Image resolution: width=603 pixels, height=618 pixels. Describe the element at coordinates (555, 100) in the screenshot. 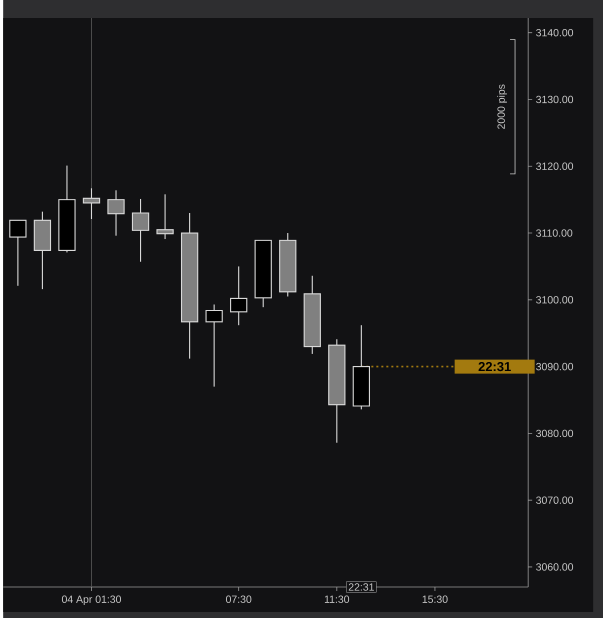

I see `y-tick-label: 3130.00` at that location.